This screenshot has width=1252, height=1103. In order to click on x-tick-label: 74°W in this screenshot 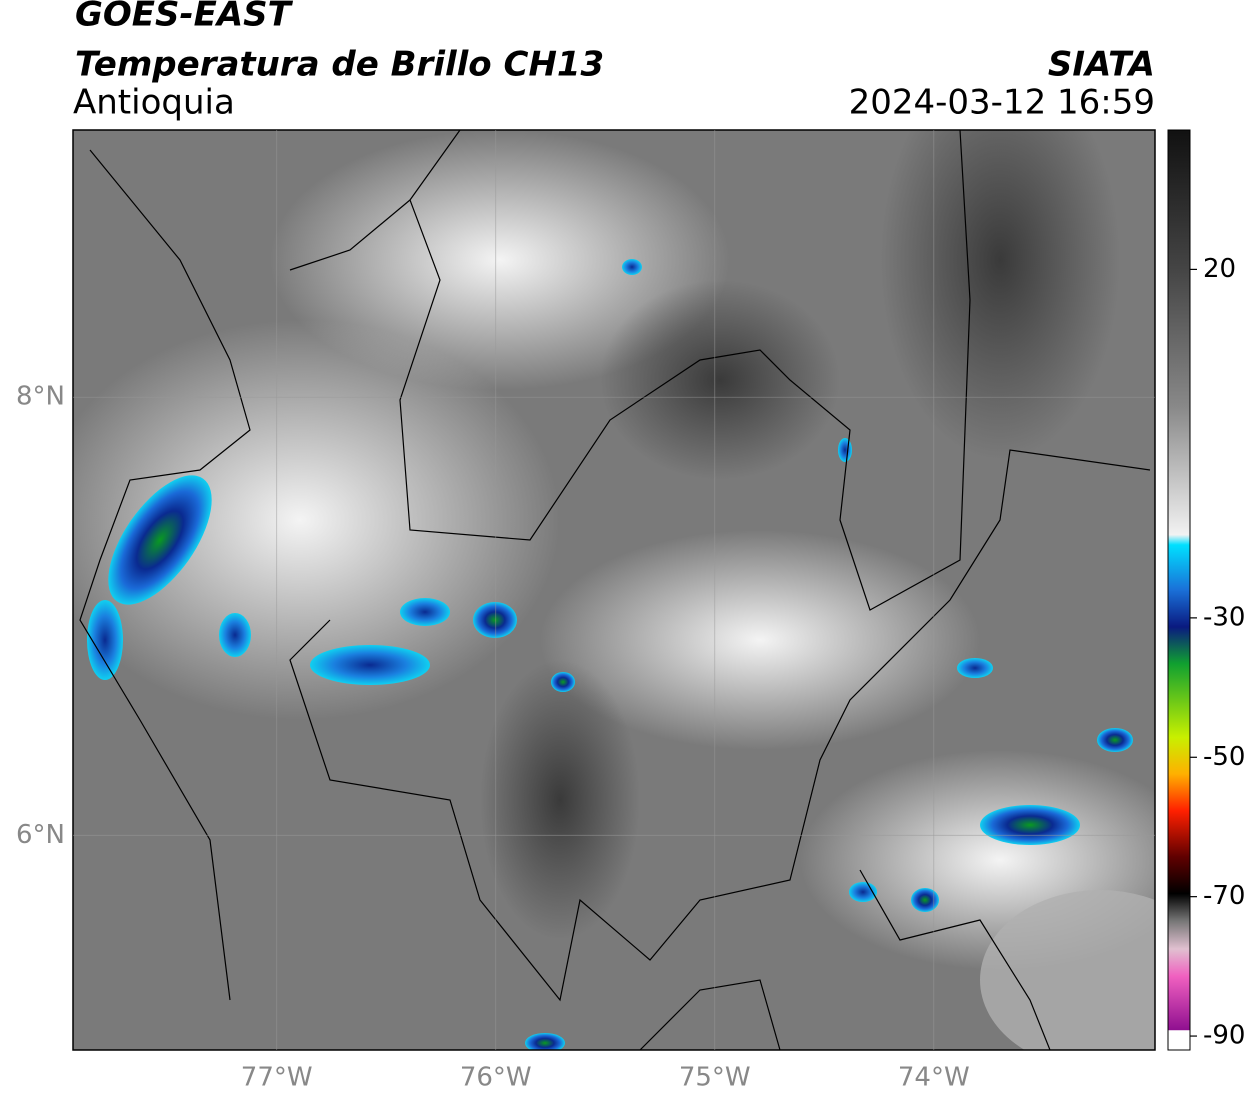, I will do `click(934, 1078)`.